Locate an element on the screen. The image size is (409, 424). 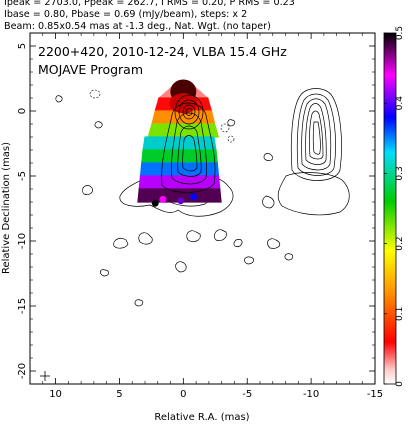
jet-contours is located at coordinates (188, 143).